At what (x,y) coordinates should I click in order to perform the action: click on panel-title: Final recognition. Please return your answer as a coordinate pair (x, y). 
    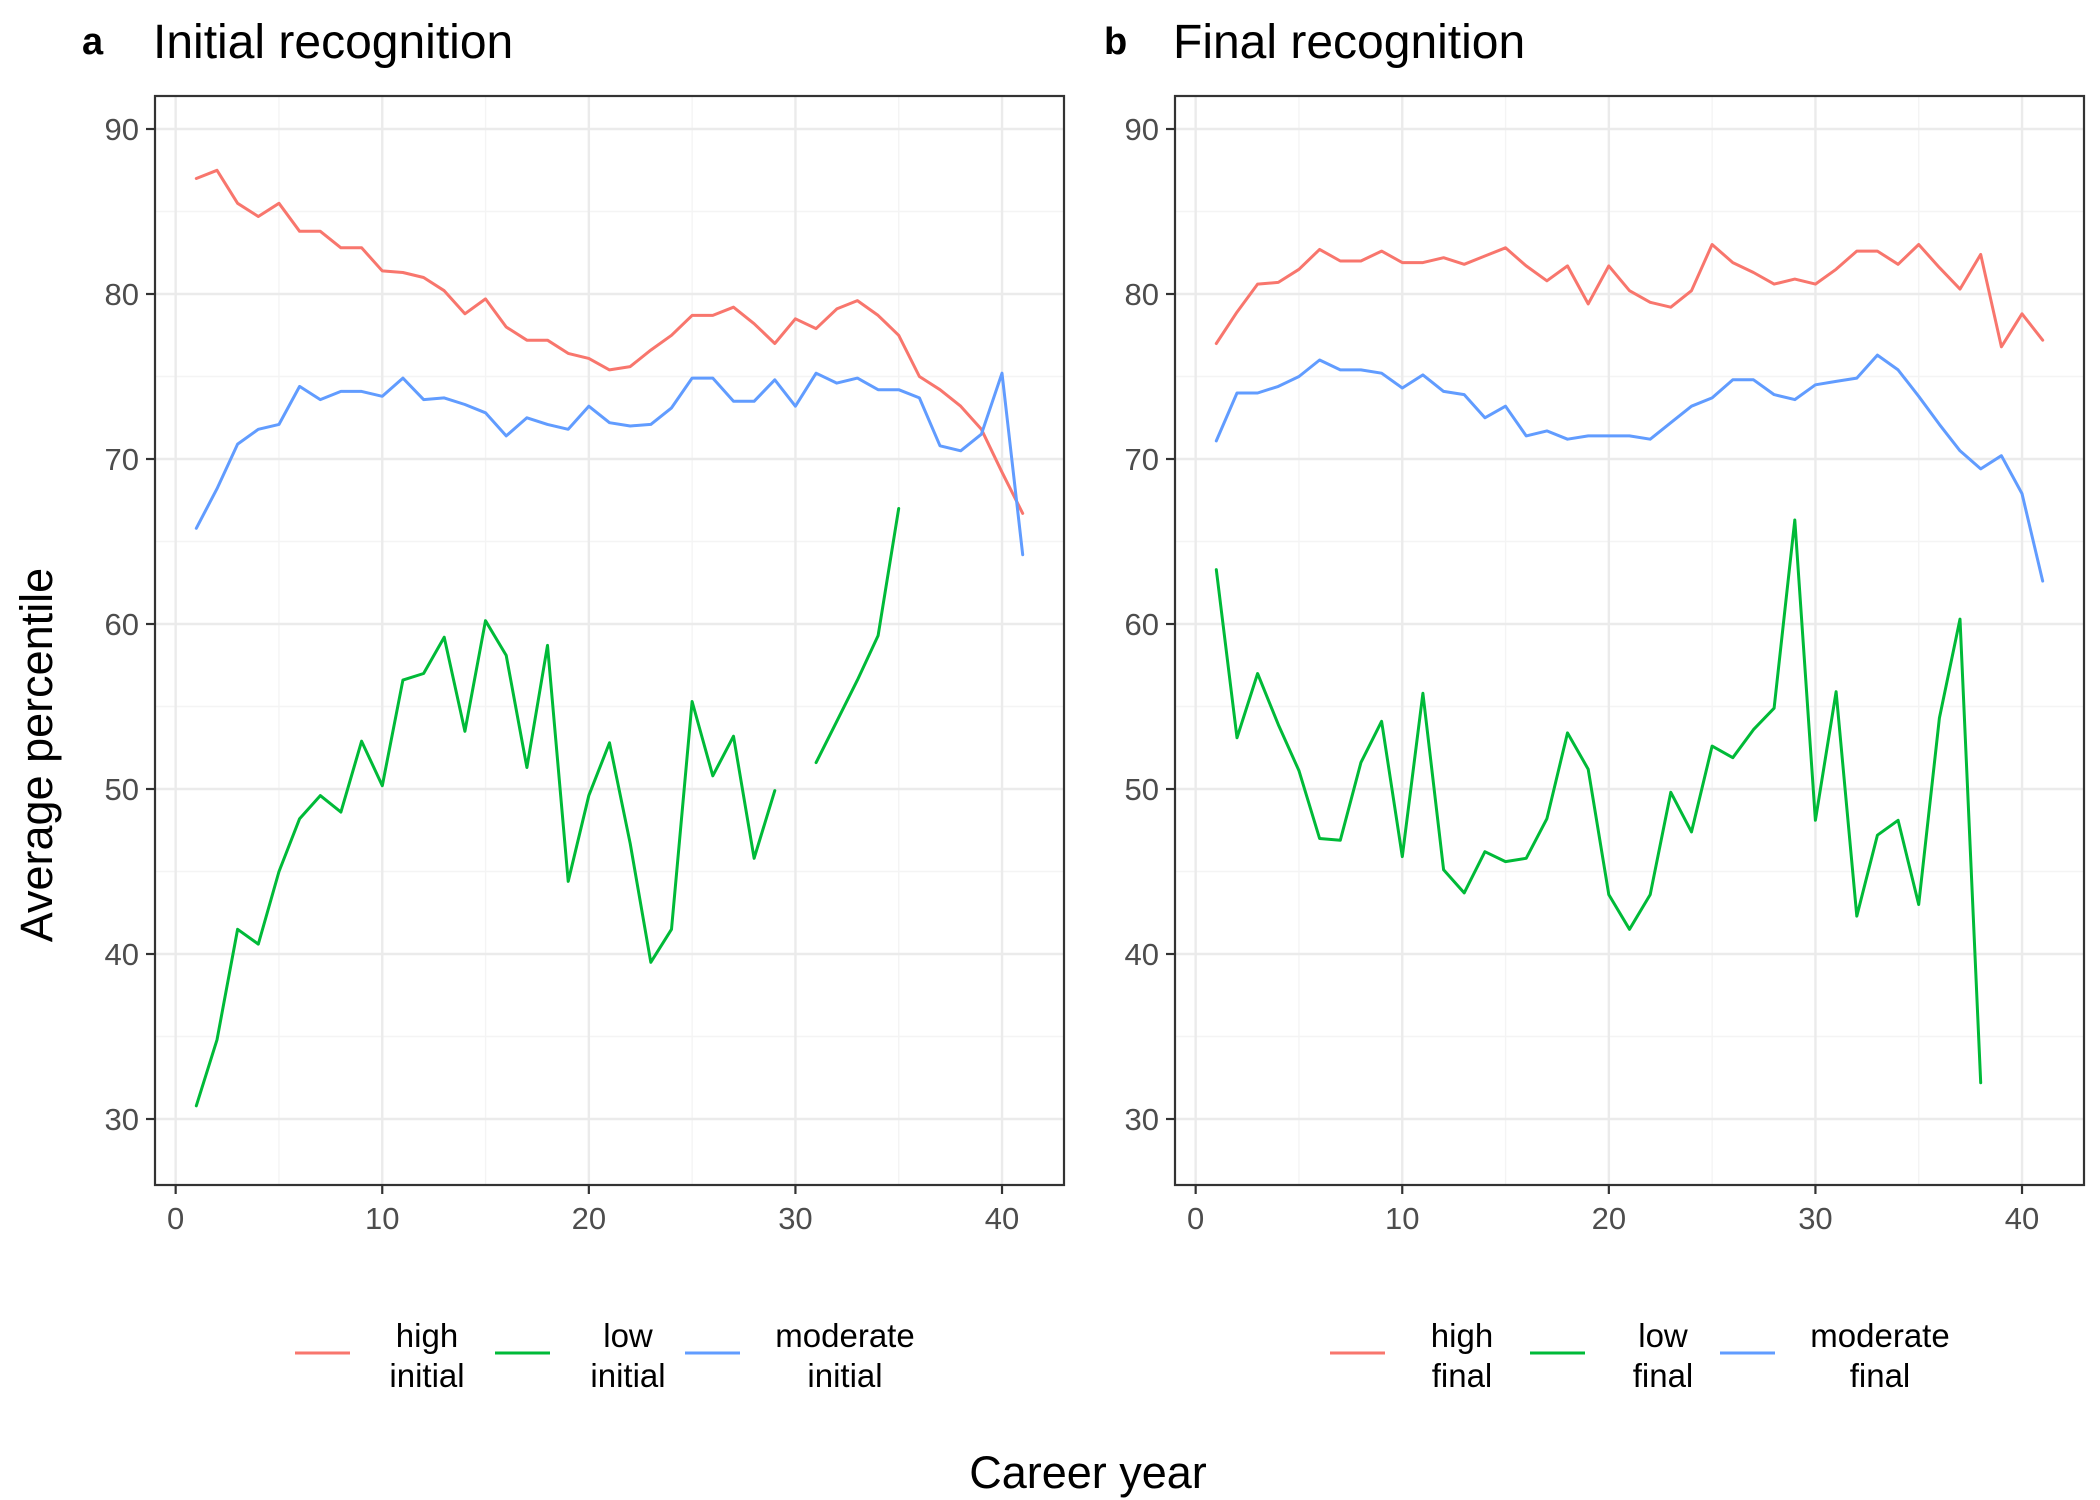
    Looking at the image, I should click on (1349, 42).